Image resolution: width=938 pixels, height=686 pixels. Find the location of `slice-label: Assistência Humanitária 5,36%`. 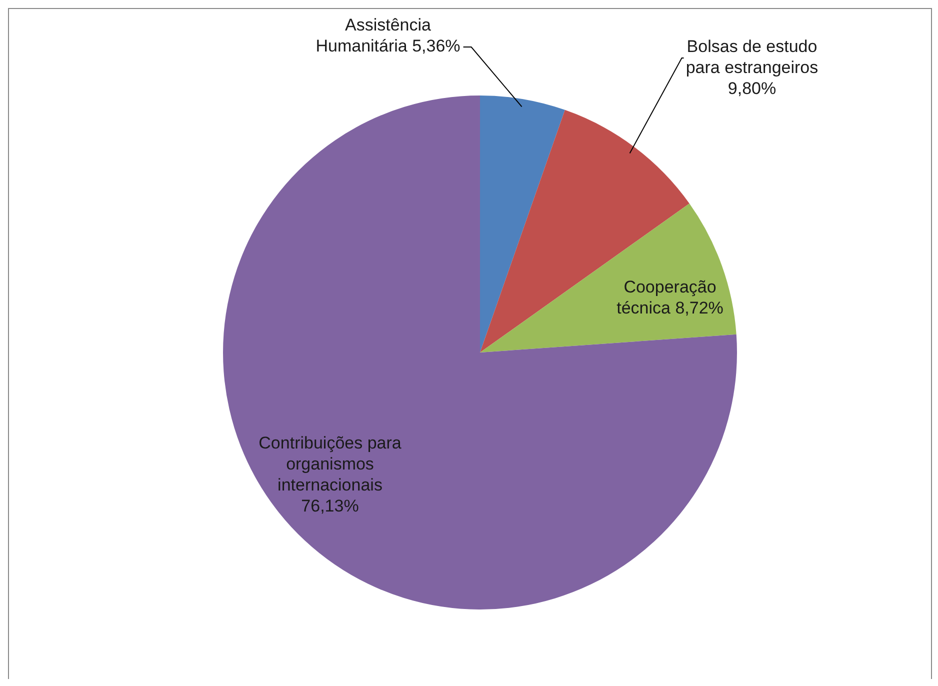

slice-label: Assistência Humanitária 5,36% is located at coordinates (388, 36).